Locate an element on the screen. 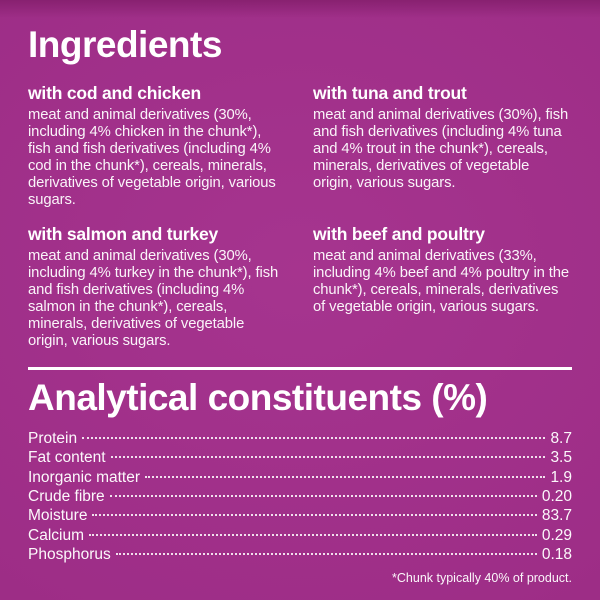  table-row-moisture: Moisture 83.7 is located at coordinates (300, 516).